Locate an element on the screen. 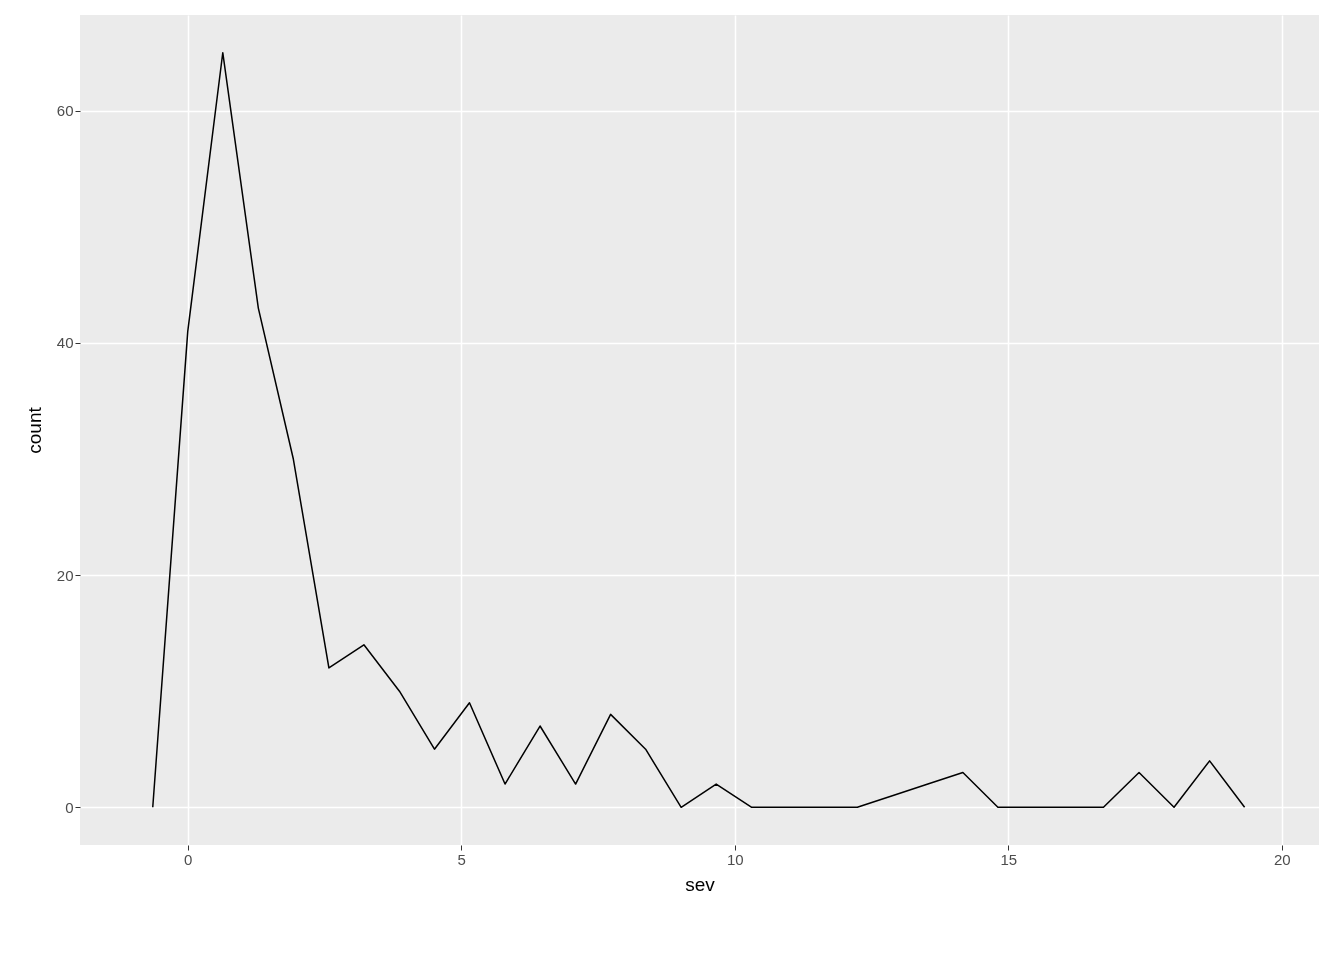  y-tick-label: 40 is located at coordinates (65, 343).